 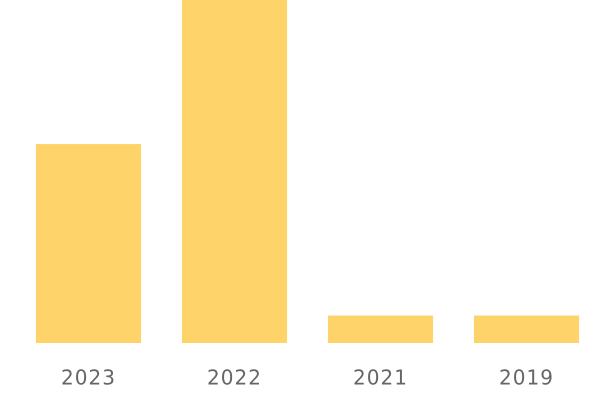 I want to click on x-tick-label: 2019, so click(x=526, y=378).